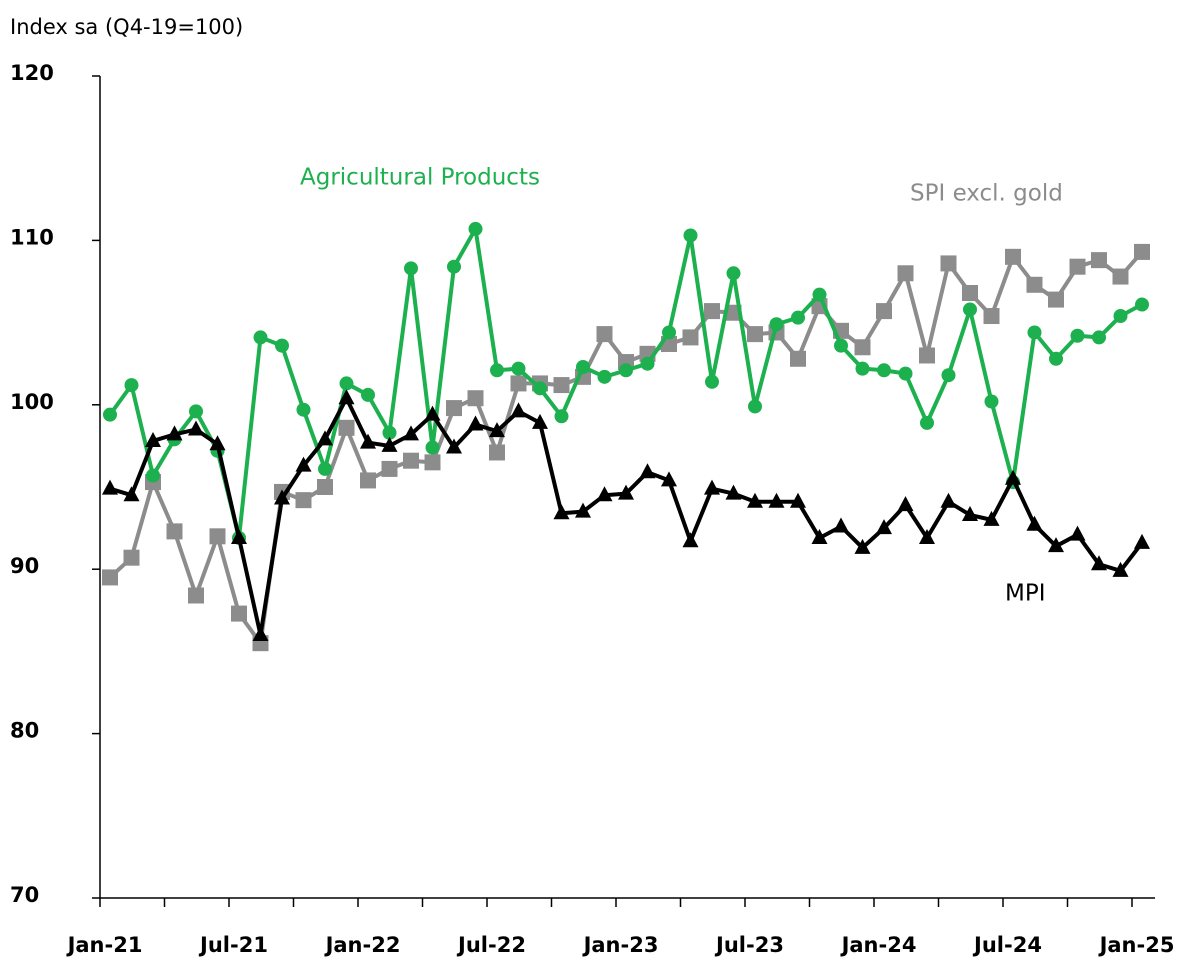  What do you see at coordinates (420, 178) in the screenshot?
I see `series-label: Agricultural Products` at bounding box center [420, 178].